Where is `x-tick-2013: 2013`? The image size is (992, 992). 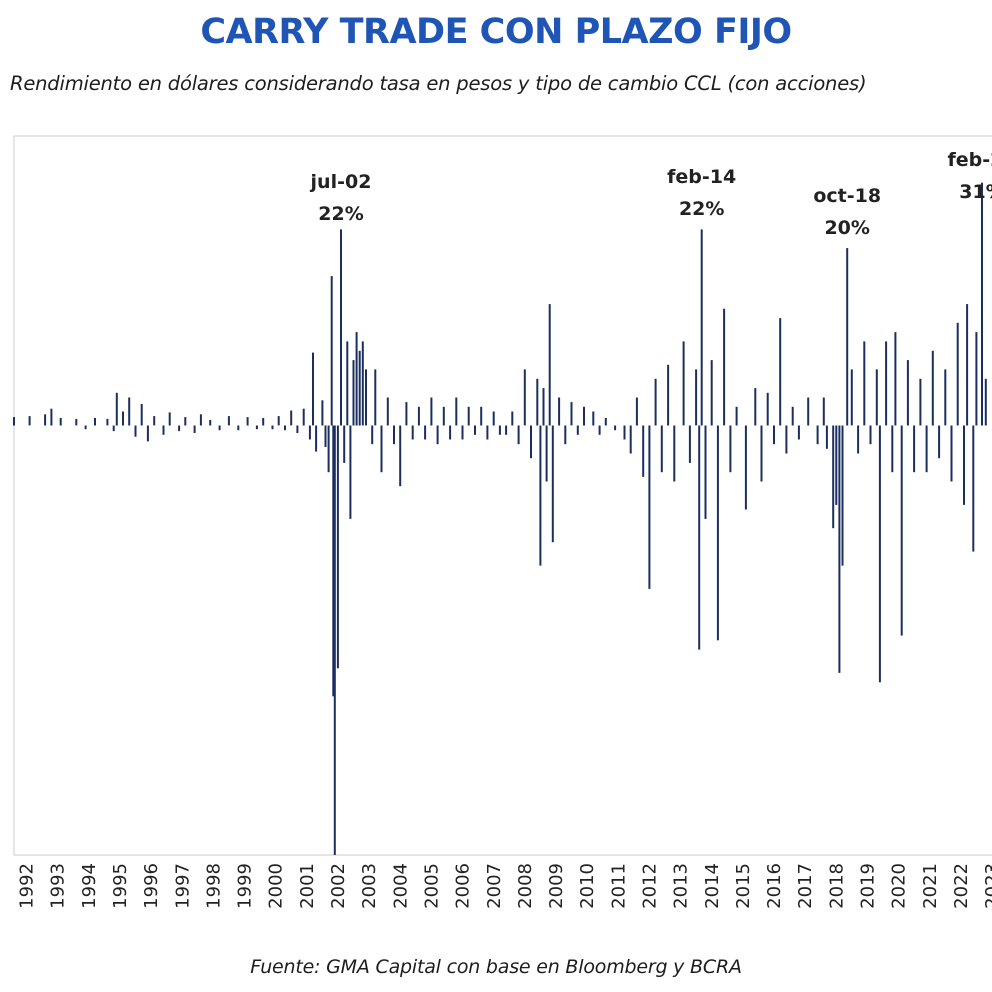 x-tick-2013: 2013 is located at coordinates (681, 886).